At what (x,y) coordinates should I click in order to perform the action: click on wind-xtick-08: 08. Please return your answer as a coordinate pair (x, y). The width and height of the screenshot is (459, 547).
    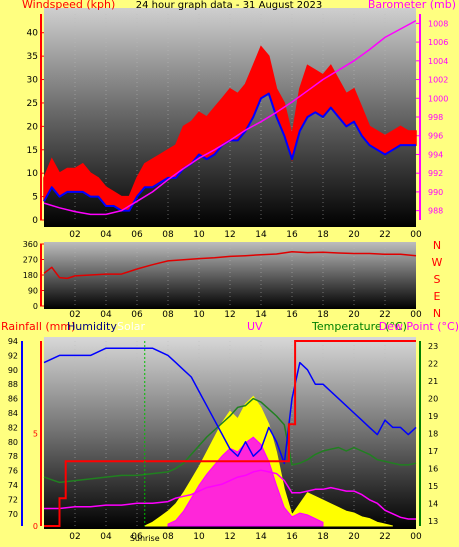
    Looking at the image, I should click on (168, 235).